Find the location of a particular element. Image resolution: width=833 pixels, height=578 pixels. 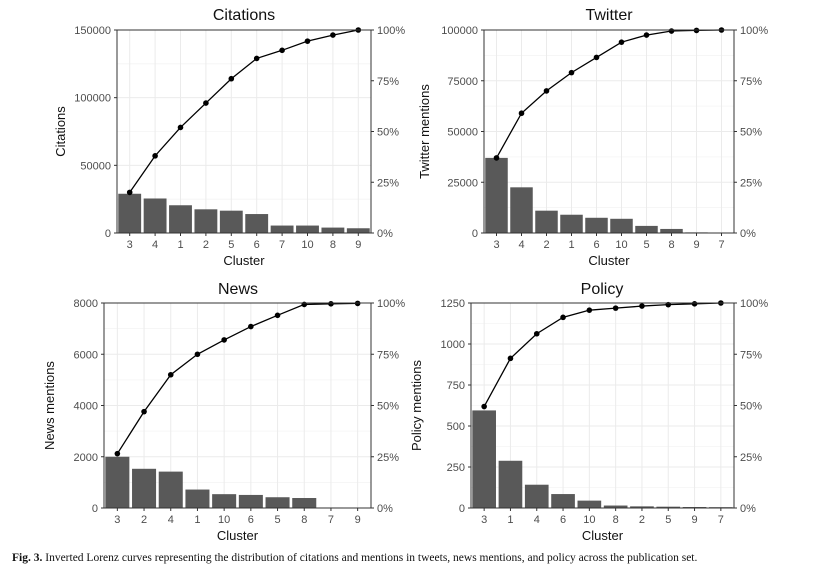

y-tick-label: 4000 is located at coordinates (86, 407).